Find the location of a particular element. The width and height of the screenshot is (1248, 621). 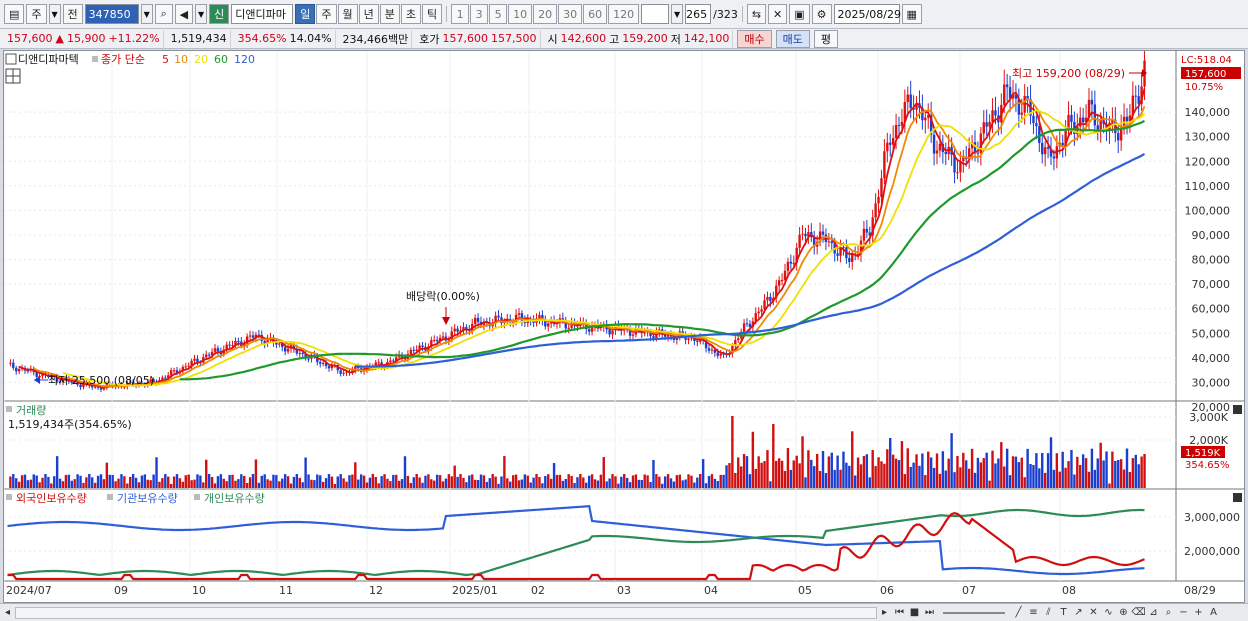

zoom-slider is located at coordinates (974, 612).